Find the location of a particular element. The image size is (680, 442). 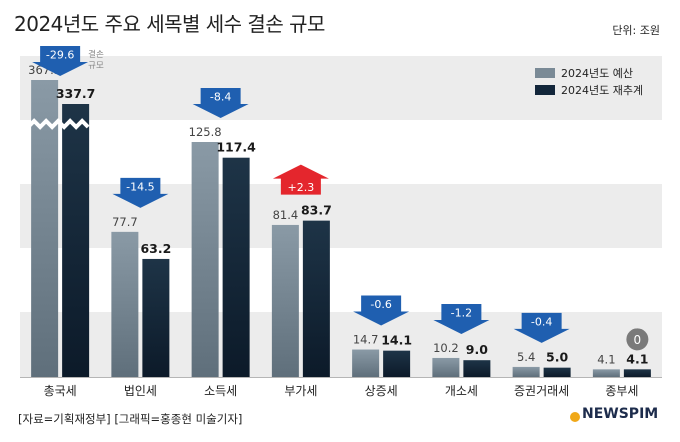

legend-swatch-budget is located at coordinates (545, 73).